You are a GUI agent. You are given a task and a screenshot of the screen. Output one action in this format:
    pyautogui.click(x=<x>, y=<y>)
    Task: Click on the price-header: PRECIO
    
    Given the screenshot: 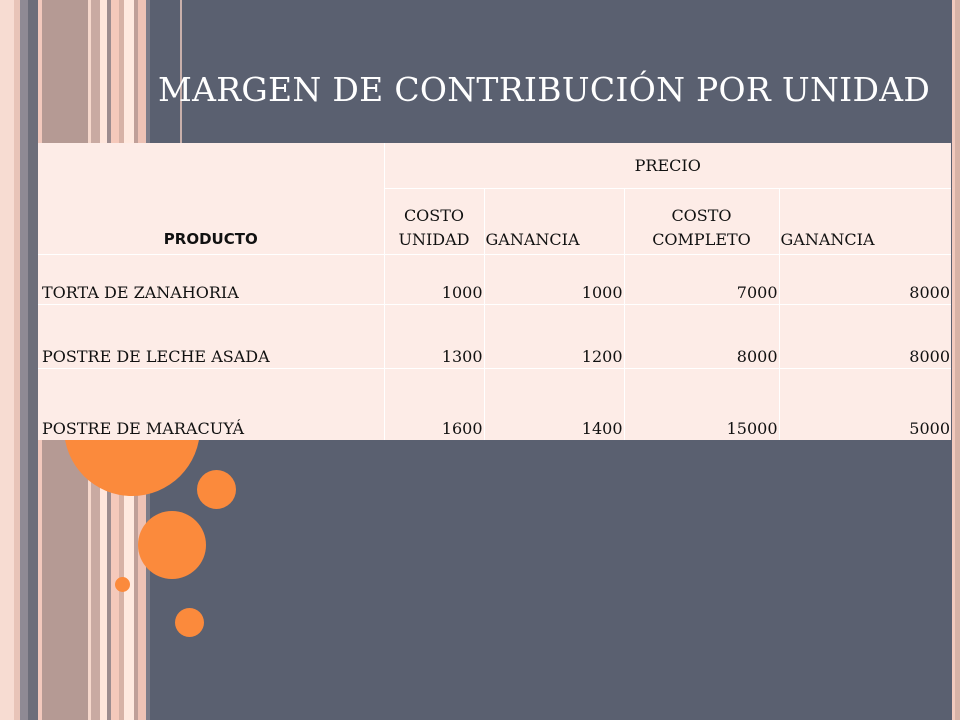 What is the action you would take?
    pyautogui.click(x=667, y=165)
    